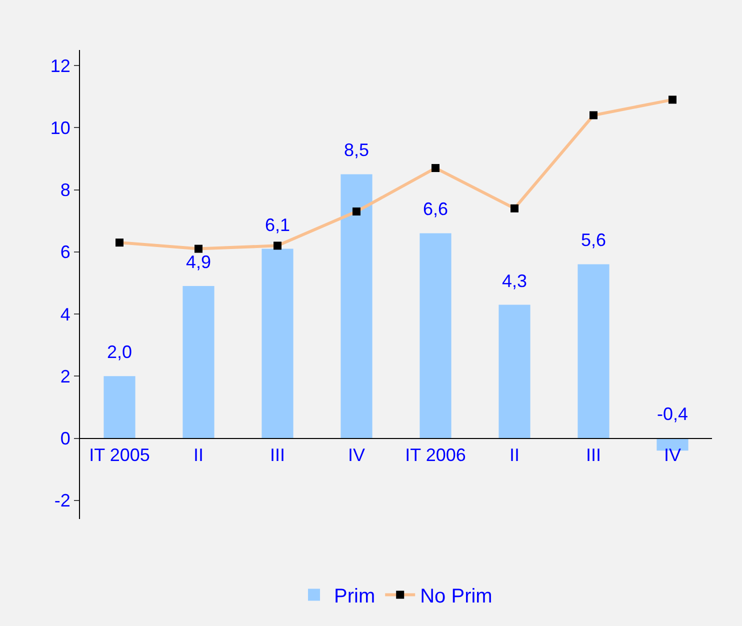 This screenshot has height=626, width=742. Describe the element at coordinates (65, 252) in the screenshot. I see `y-tick-label: 6` at that location.